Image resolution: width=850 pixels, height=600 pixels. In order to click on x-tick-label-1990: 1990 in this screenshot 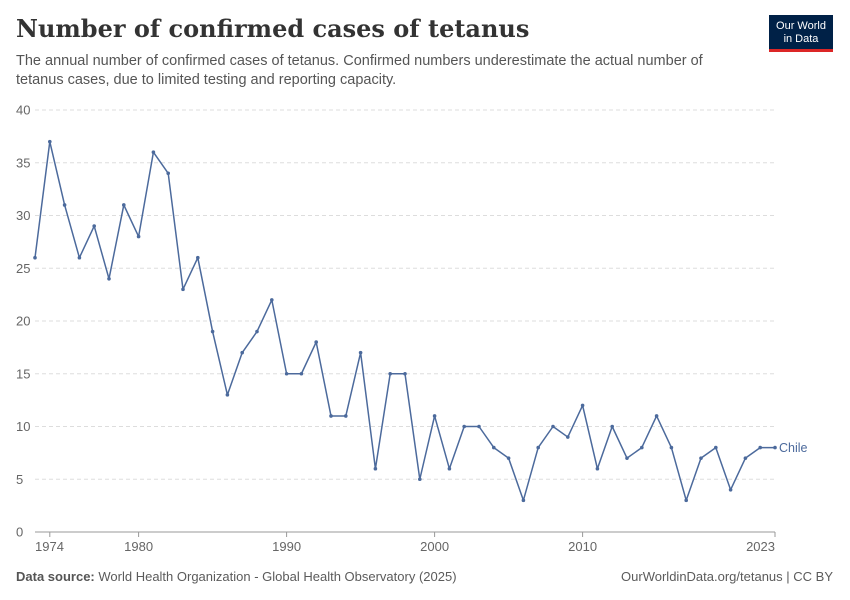, I will do `click(286, 546)`.